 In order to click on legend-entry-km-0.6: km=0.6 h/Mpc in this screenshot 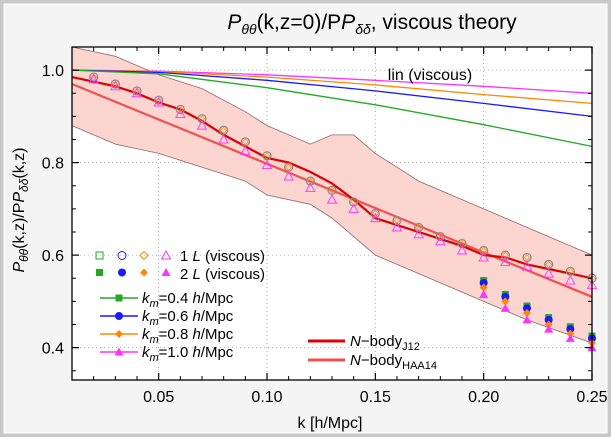, I will do `click(167, 318)`.